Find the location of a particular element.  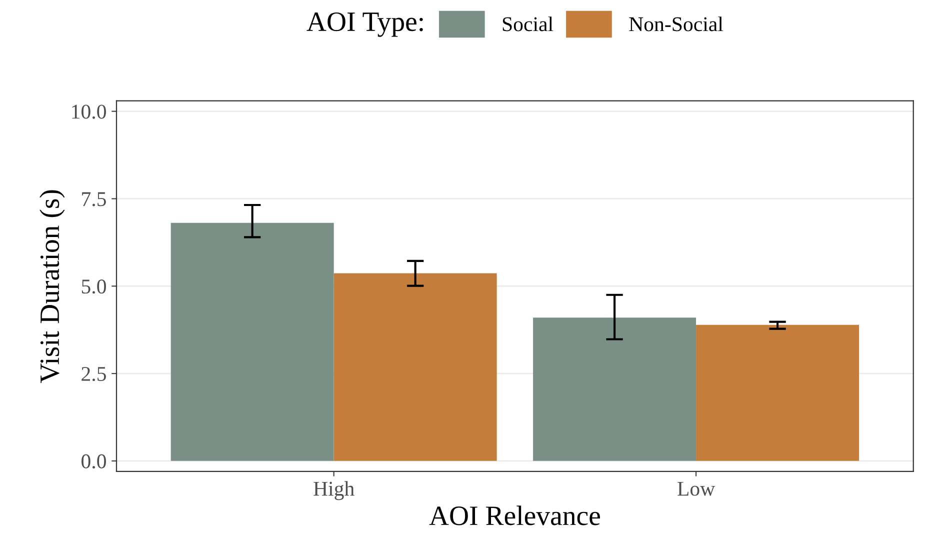

legend-label: Social is located at coordinates (528, 24).